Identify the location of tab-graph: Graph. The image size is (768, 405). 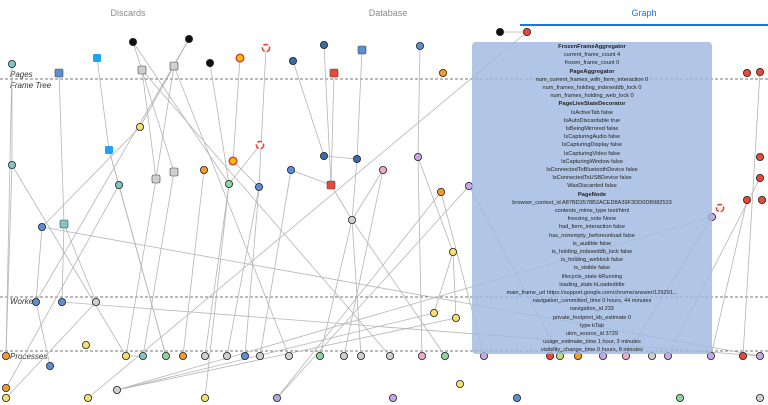
(644, 13).